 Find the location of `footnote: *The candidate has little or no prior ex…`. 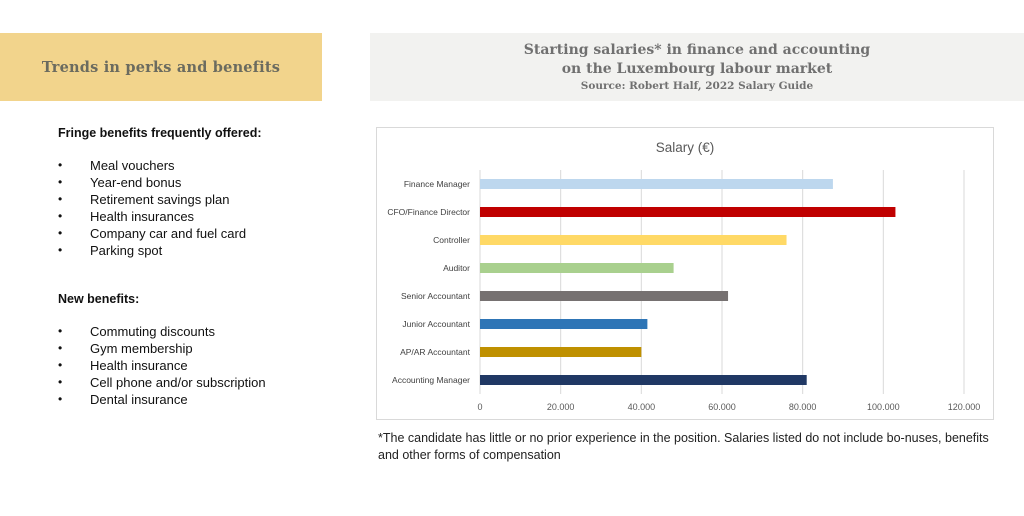

footnote: *The candidate has little or no prior ex… is located at coordinates (683, 446).